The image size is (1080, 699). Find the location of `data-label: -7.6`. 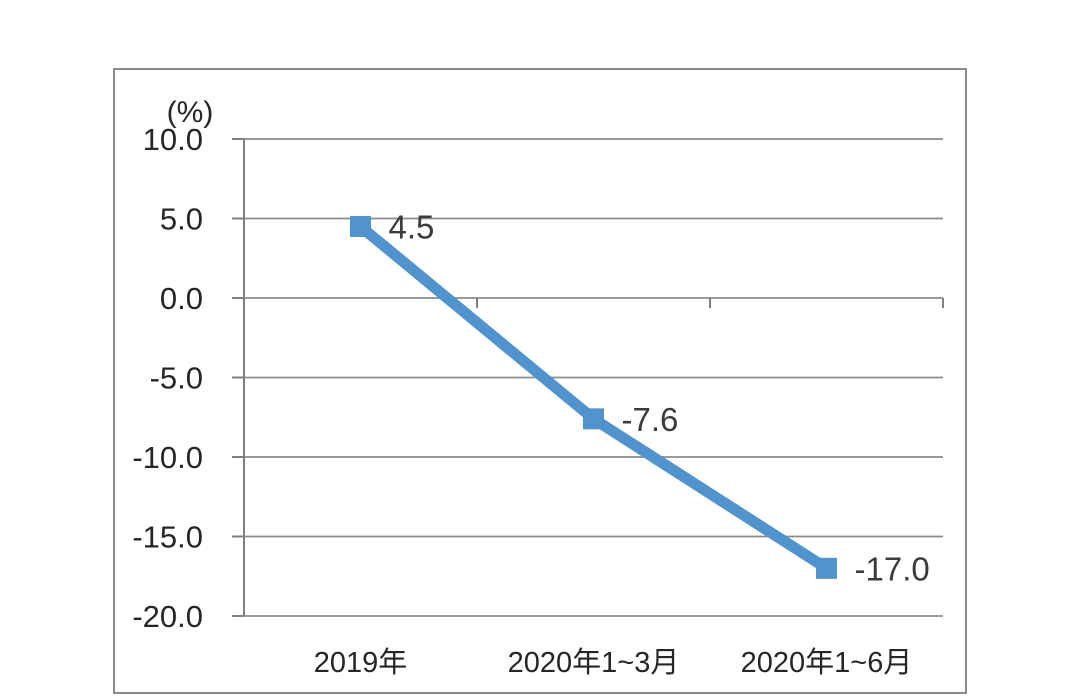

data-label: -7.6 is located at coordinates (650, 419).